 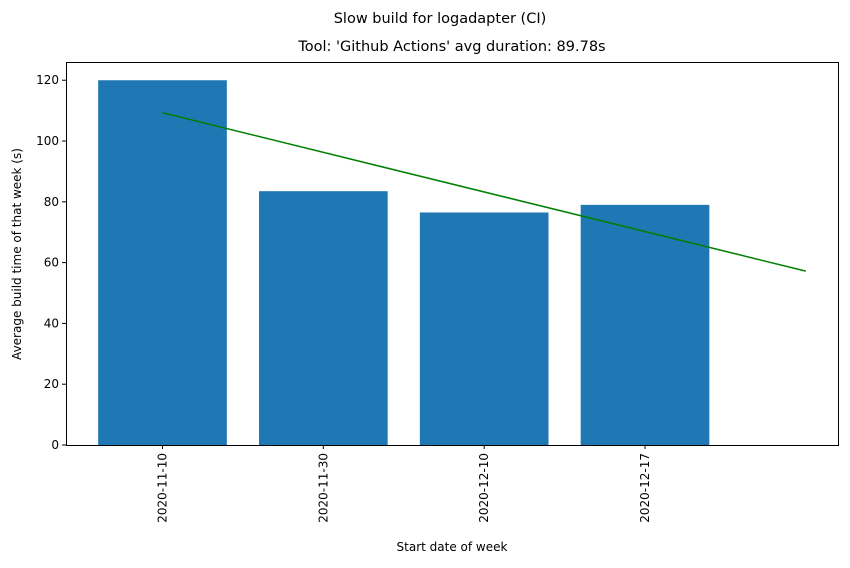 I want to click on x-tick-label: 2020-11-10, so click(x=163, y=488).